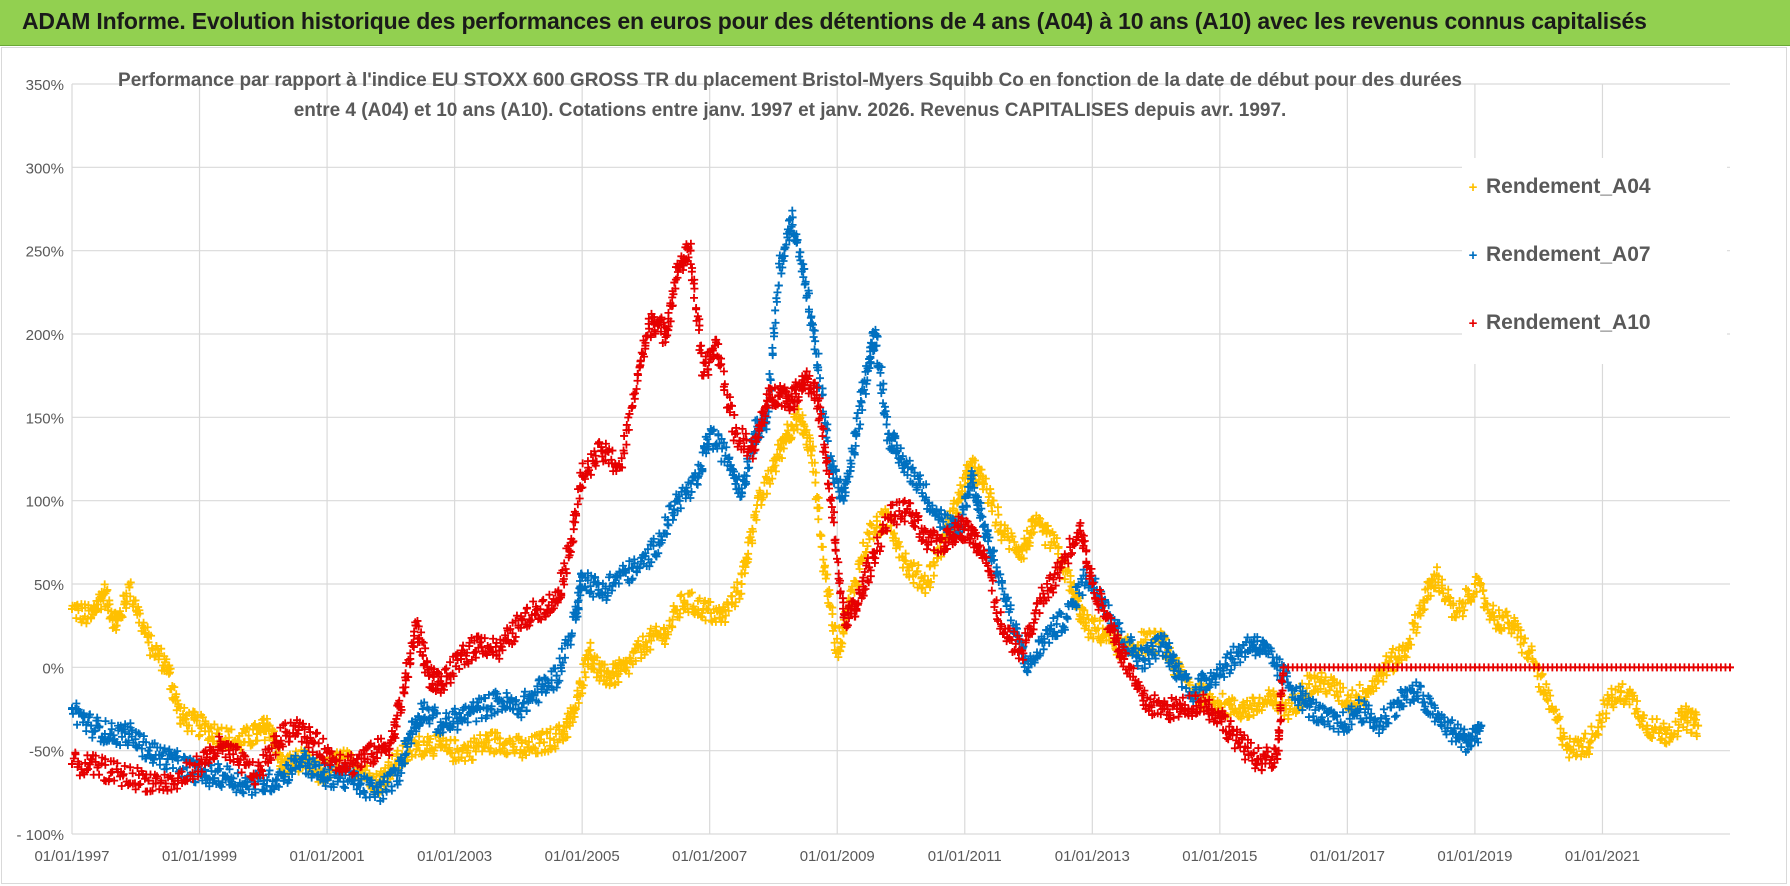 Image resolution: width=1790 pixels, height=886 pixels. What do you see at coordinates (1219, 856) in the screenshot?
I see `x-tick-label: 01/01/2015` at bounding box center [1219, 856].